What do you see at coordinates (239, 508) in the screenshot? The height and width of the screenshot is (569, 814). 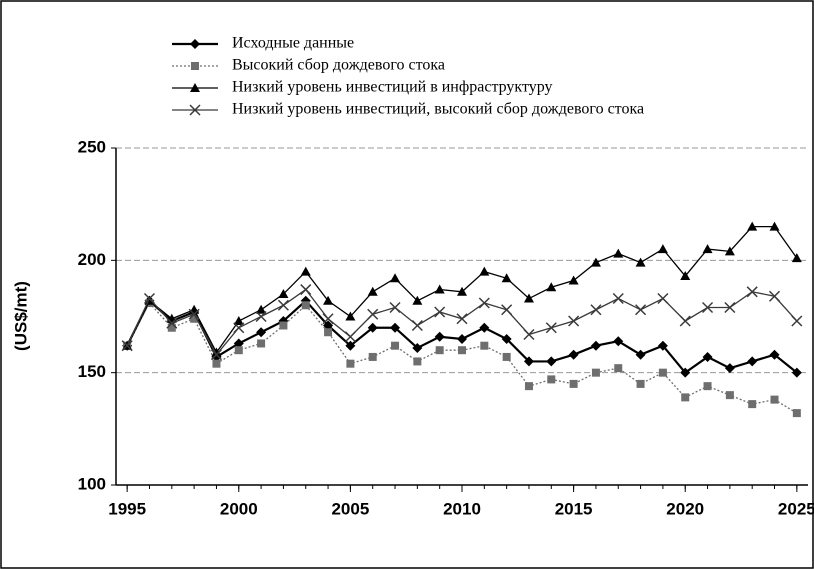 I see `x-tick-label: 2000` at bounding box center [239, 508].